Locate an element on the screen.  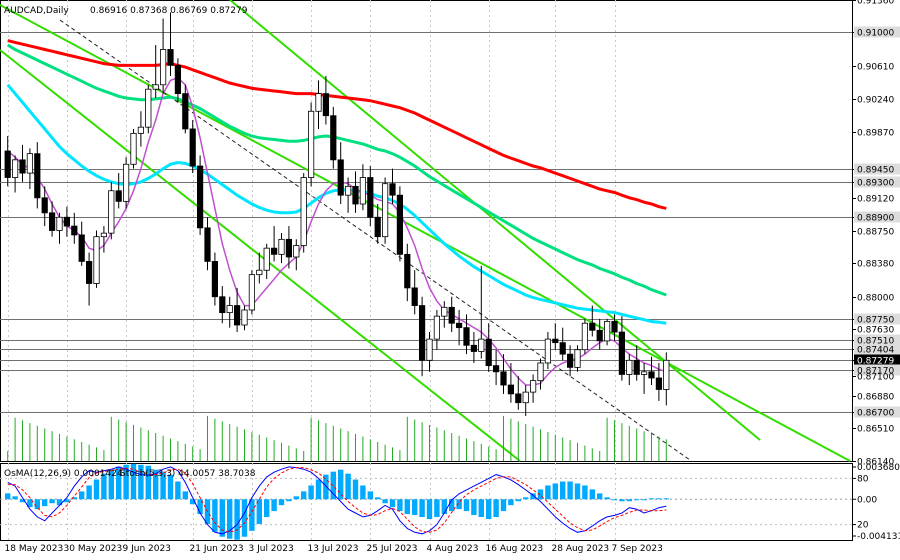
price-tick-label: 0.86510 is located at coordinates (875, 430).